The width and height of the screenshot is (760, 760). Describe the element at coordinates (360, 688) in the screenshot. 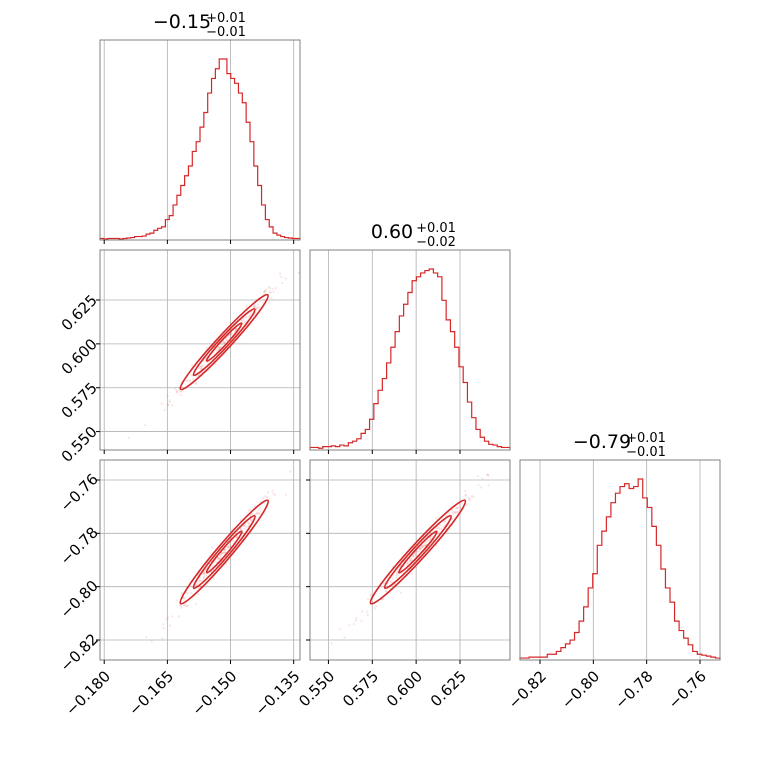

I see `xtick-label-1-1: 0.575` at that location.